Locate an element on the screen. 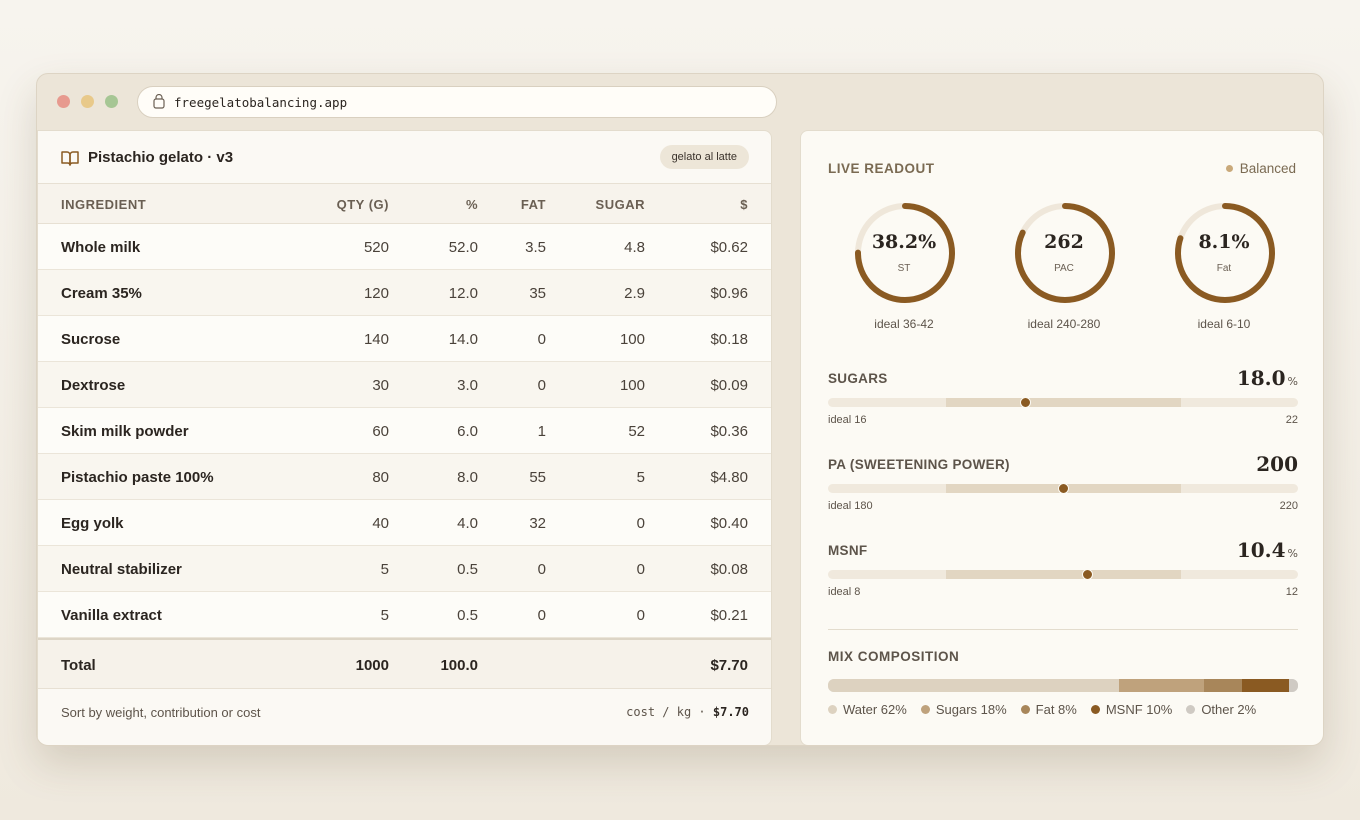  ideal-range is located at coordinates (1063, 574).